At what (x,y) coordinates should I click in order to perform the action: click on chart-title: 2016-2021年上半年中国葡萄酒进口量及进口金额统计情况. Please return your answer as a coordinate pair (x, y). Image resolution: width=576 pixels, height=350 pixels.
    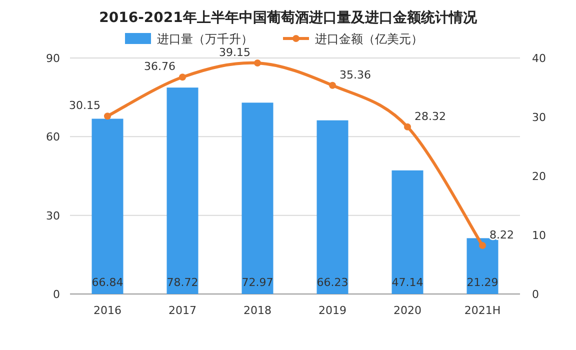
    Looking at the image, I should click on (288, 17).